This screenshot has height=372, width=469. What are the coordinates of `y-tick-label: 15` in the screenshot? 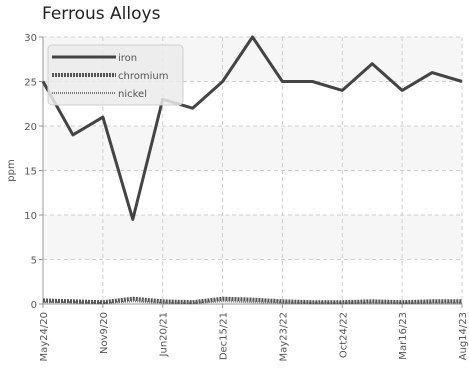 It's located at (30, 172).